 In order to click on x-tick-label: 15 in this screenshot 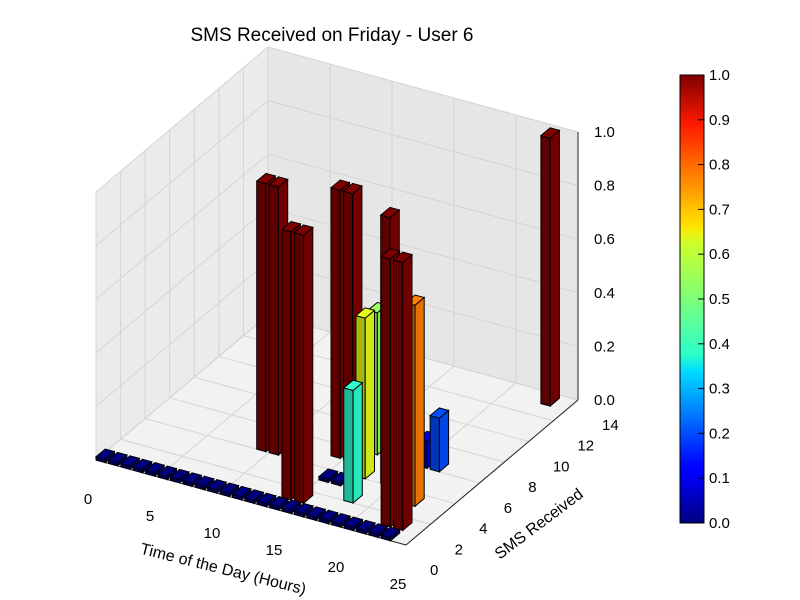, I will do `click(274, 550)`.